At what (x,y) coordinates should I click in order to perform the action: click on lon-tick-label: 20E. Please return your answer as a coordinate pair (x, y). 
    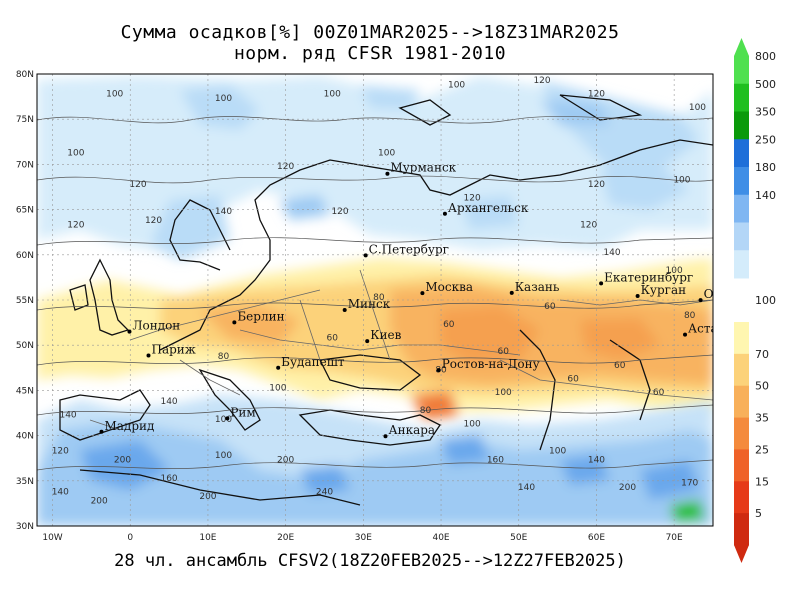
    Looking at the image, I should click on (285, 538).